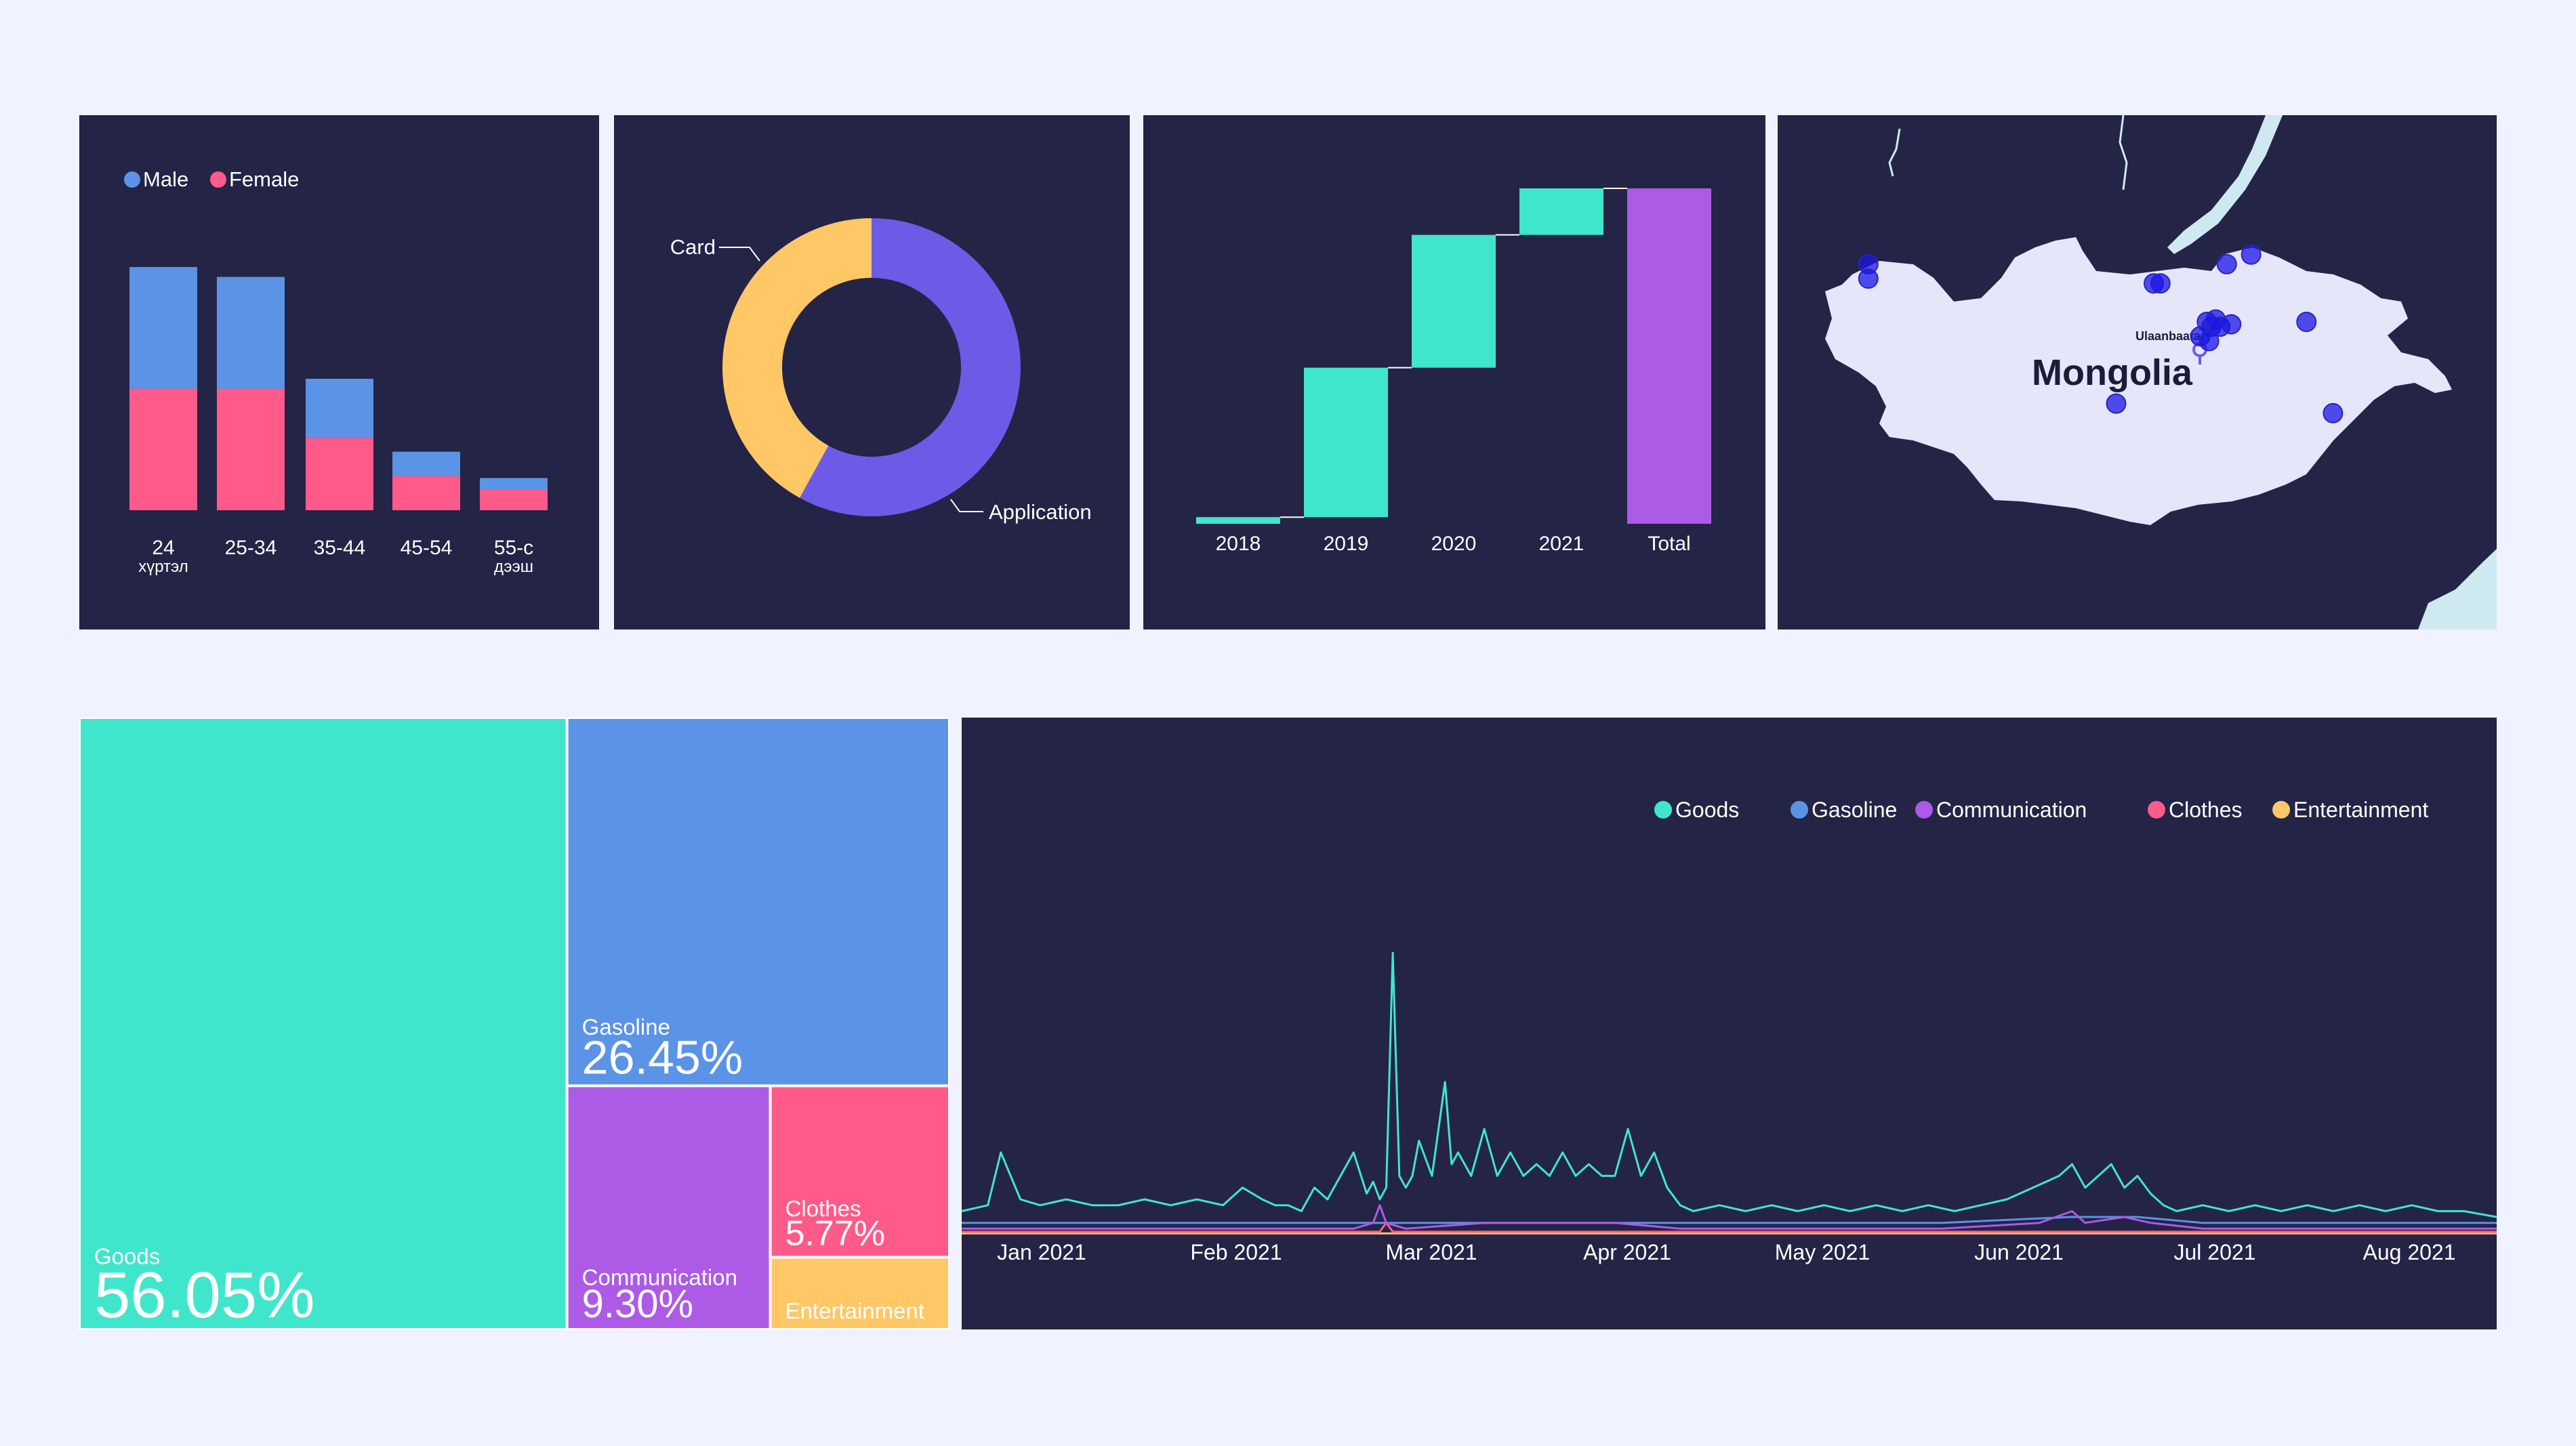 The height and width of the screenshot is (1446, 2576). Describe the element at coordinates (324, 1024) in the screenshot. I see `treemap-tile-goods` at that location.